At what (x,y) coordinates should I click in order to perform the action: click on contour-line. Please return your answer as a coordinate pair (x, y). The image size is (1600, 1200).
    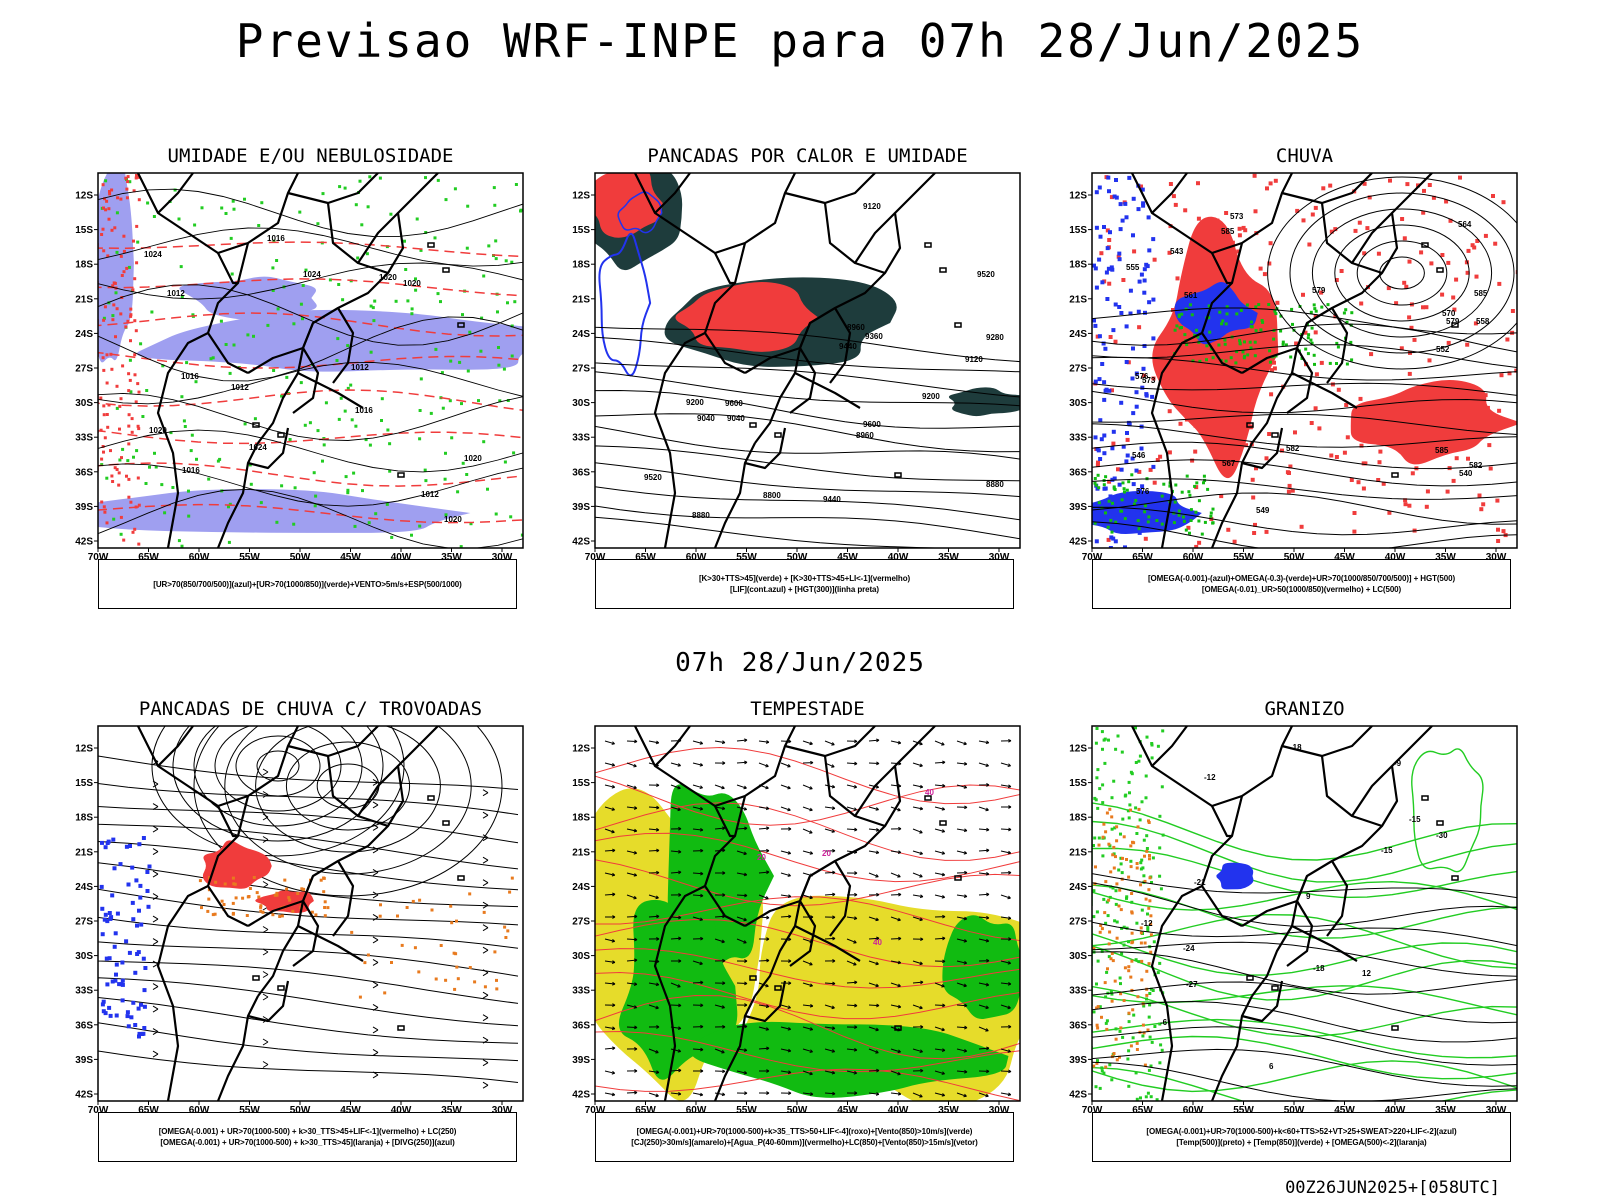
    Looking at the image, I should click on (310, 400).